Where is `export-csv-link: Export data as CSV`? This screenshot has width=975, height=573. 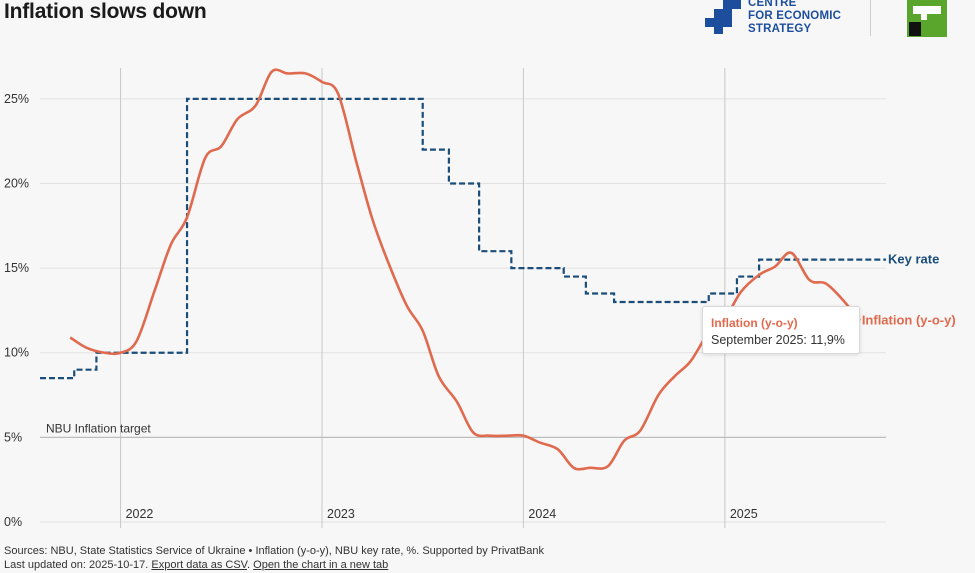 export-csv-link: Export data as CSV is located at coordinates (199, 565).